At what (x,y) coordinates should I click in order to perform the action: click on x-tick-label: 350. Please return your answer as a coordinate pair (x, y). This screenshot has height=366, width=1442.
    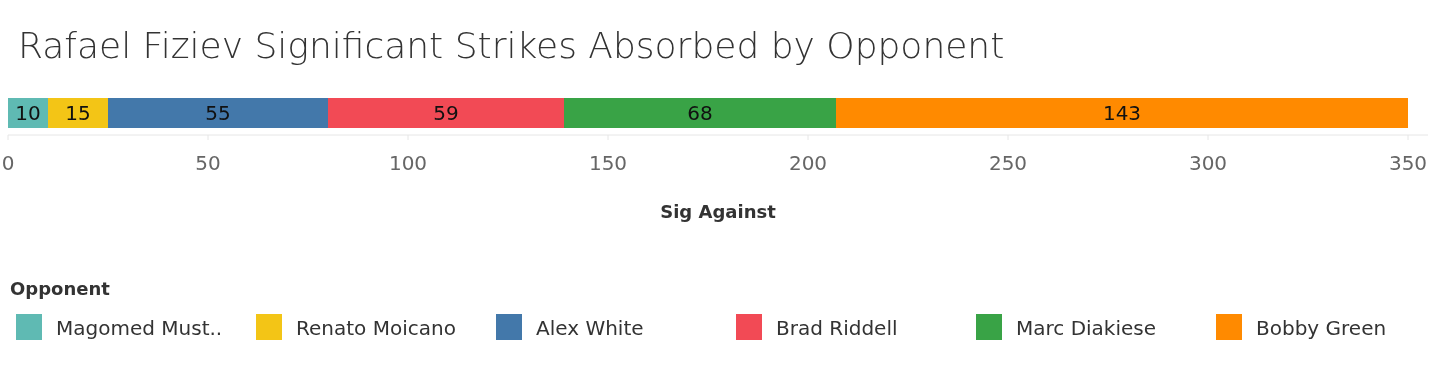
    Looking at the image, I should click on (1408, 163).